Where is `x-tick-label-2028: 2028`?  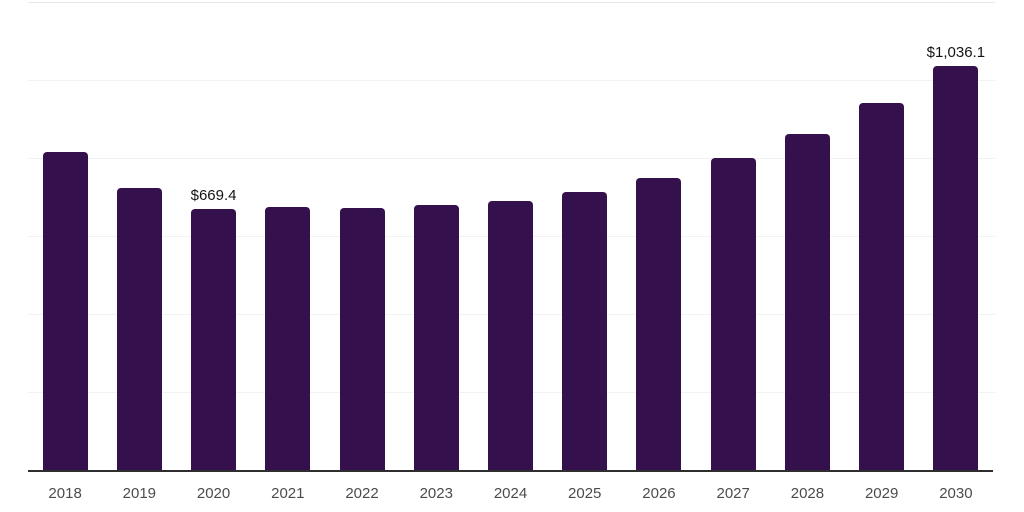
x-tick-label-2028: 2028 is located at coordinates (807, 493).